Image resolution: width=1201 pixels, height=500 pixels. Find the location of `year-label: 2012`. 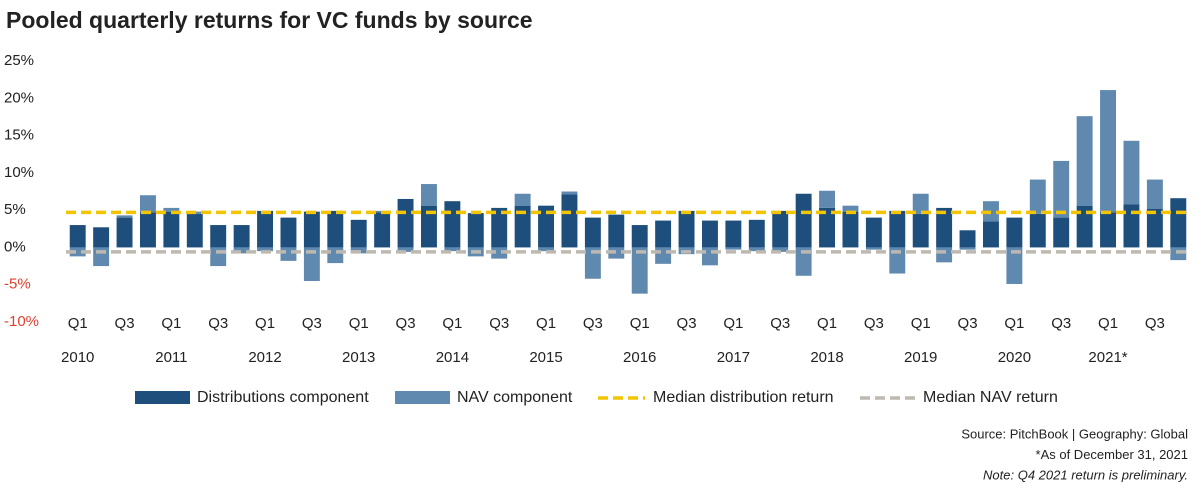

year-label: 2012 is located at coordinates (264, 357).